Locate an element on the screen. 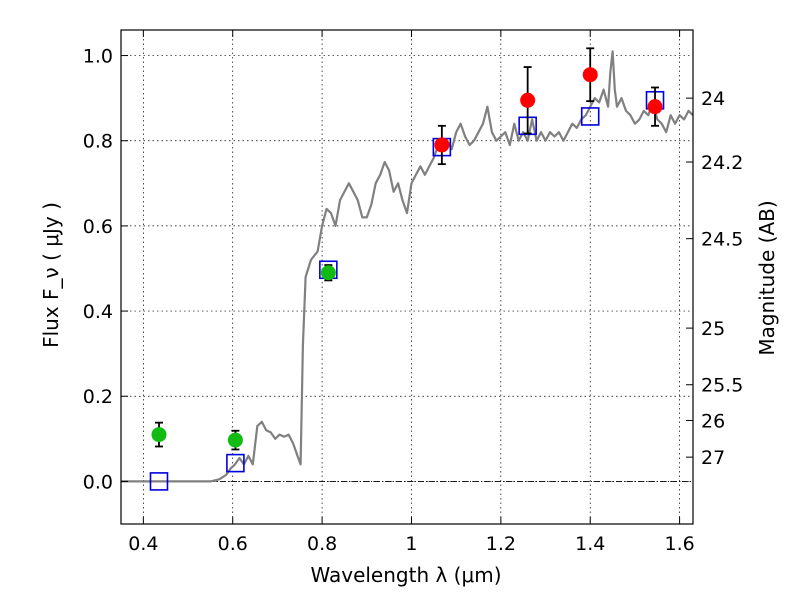  x-tick-label: 1.2 is located at coordinates (501, 544).